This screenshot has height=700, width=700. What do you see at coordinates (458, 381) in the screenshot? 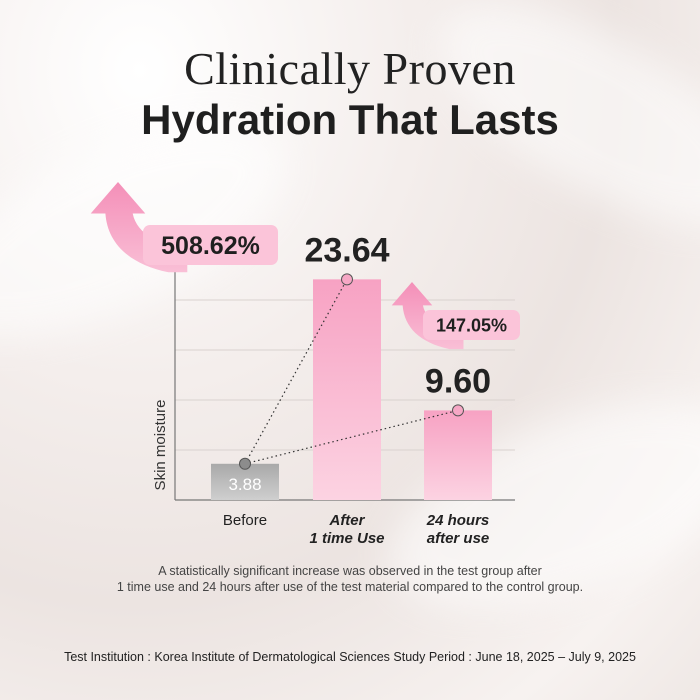
I see `value-label-24h: 9.60` at bounding box center [458, 381].